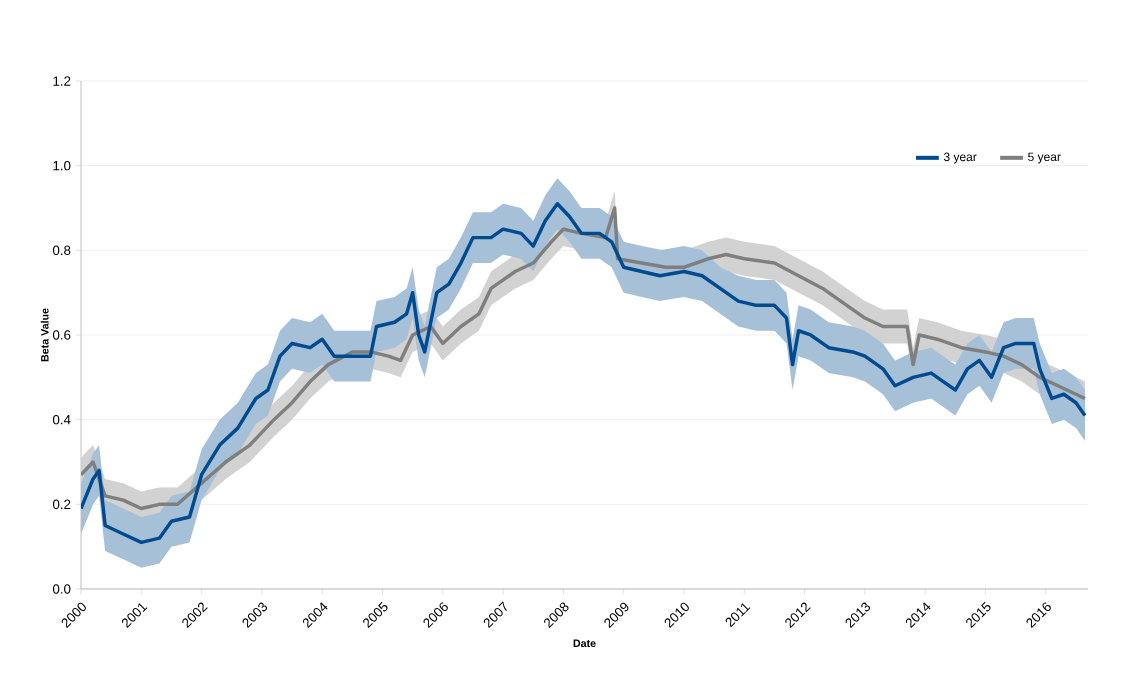 The width and height of the screenshot is (1134, 691). I want to click on legend-label: 5 year, so click(1044, 158).